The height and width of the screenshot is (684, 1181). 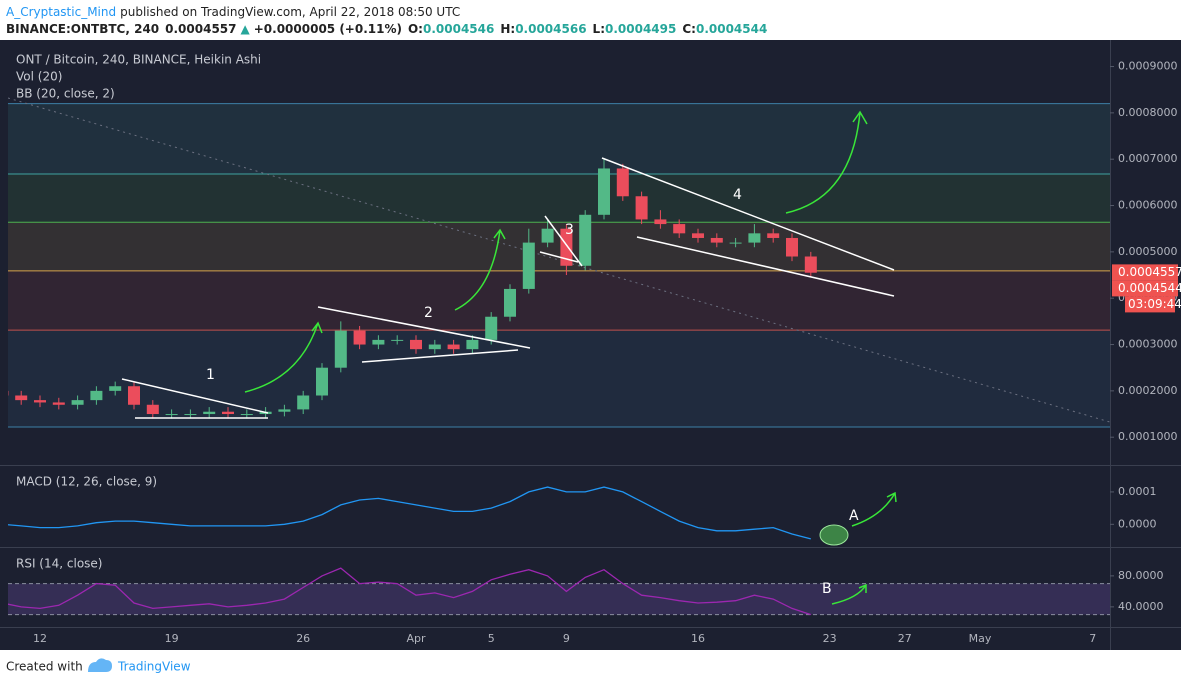 I want to click on price-label-box, so click(x=1145, y=288).